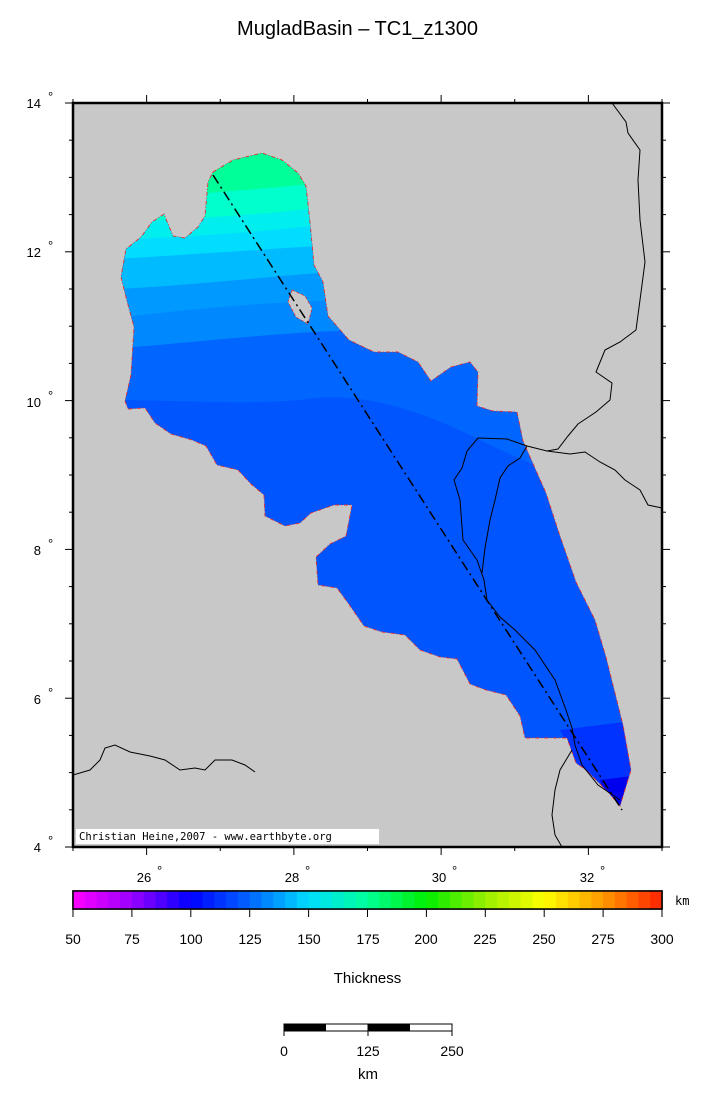  I want to click on longitude-axis: 26 28 30 32 ° ° ° °, so click(371, 874).